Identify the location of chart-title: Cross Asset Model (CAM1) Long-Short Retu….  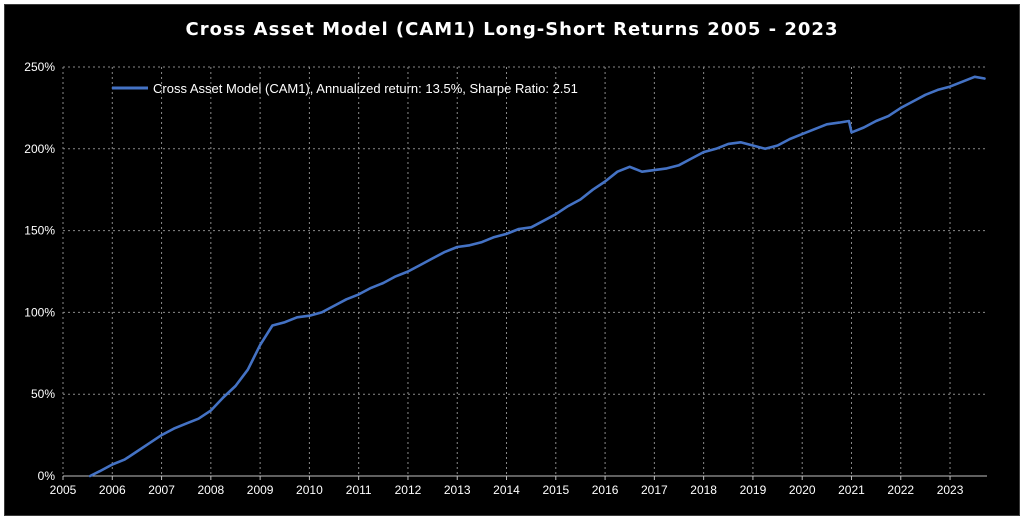
(512, 29).